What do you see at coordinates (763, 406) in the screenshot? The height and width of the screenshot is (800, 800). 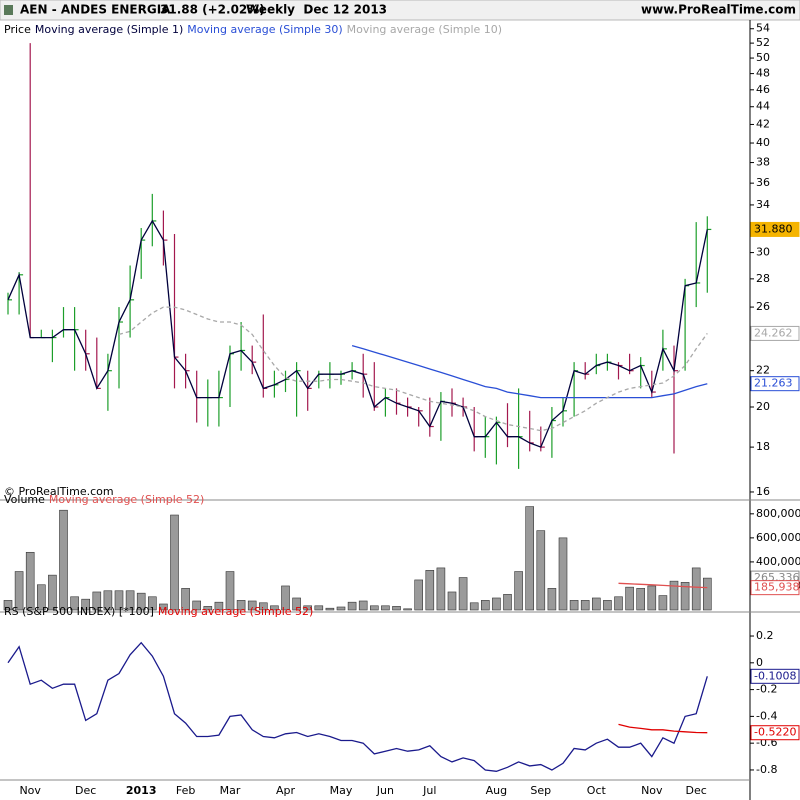 I see `y-tick-label: 20` at bounding box center [763, 406].